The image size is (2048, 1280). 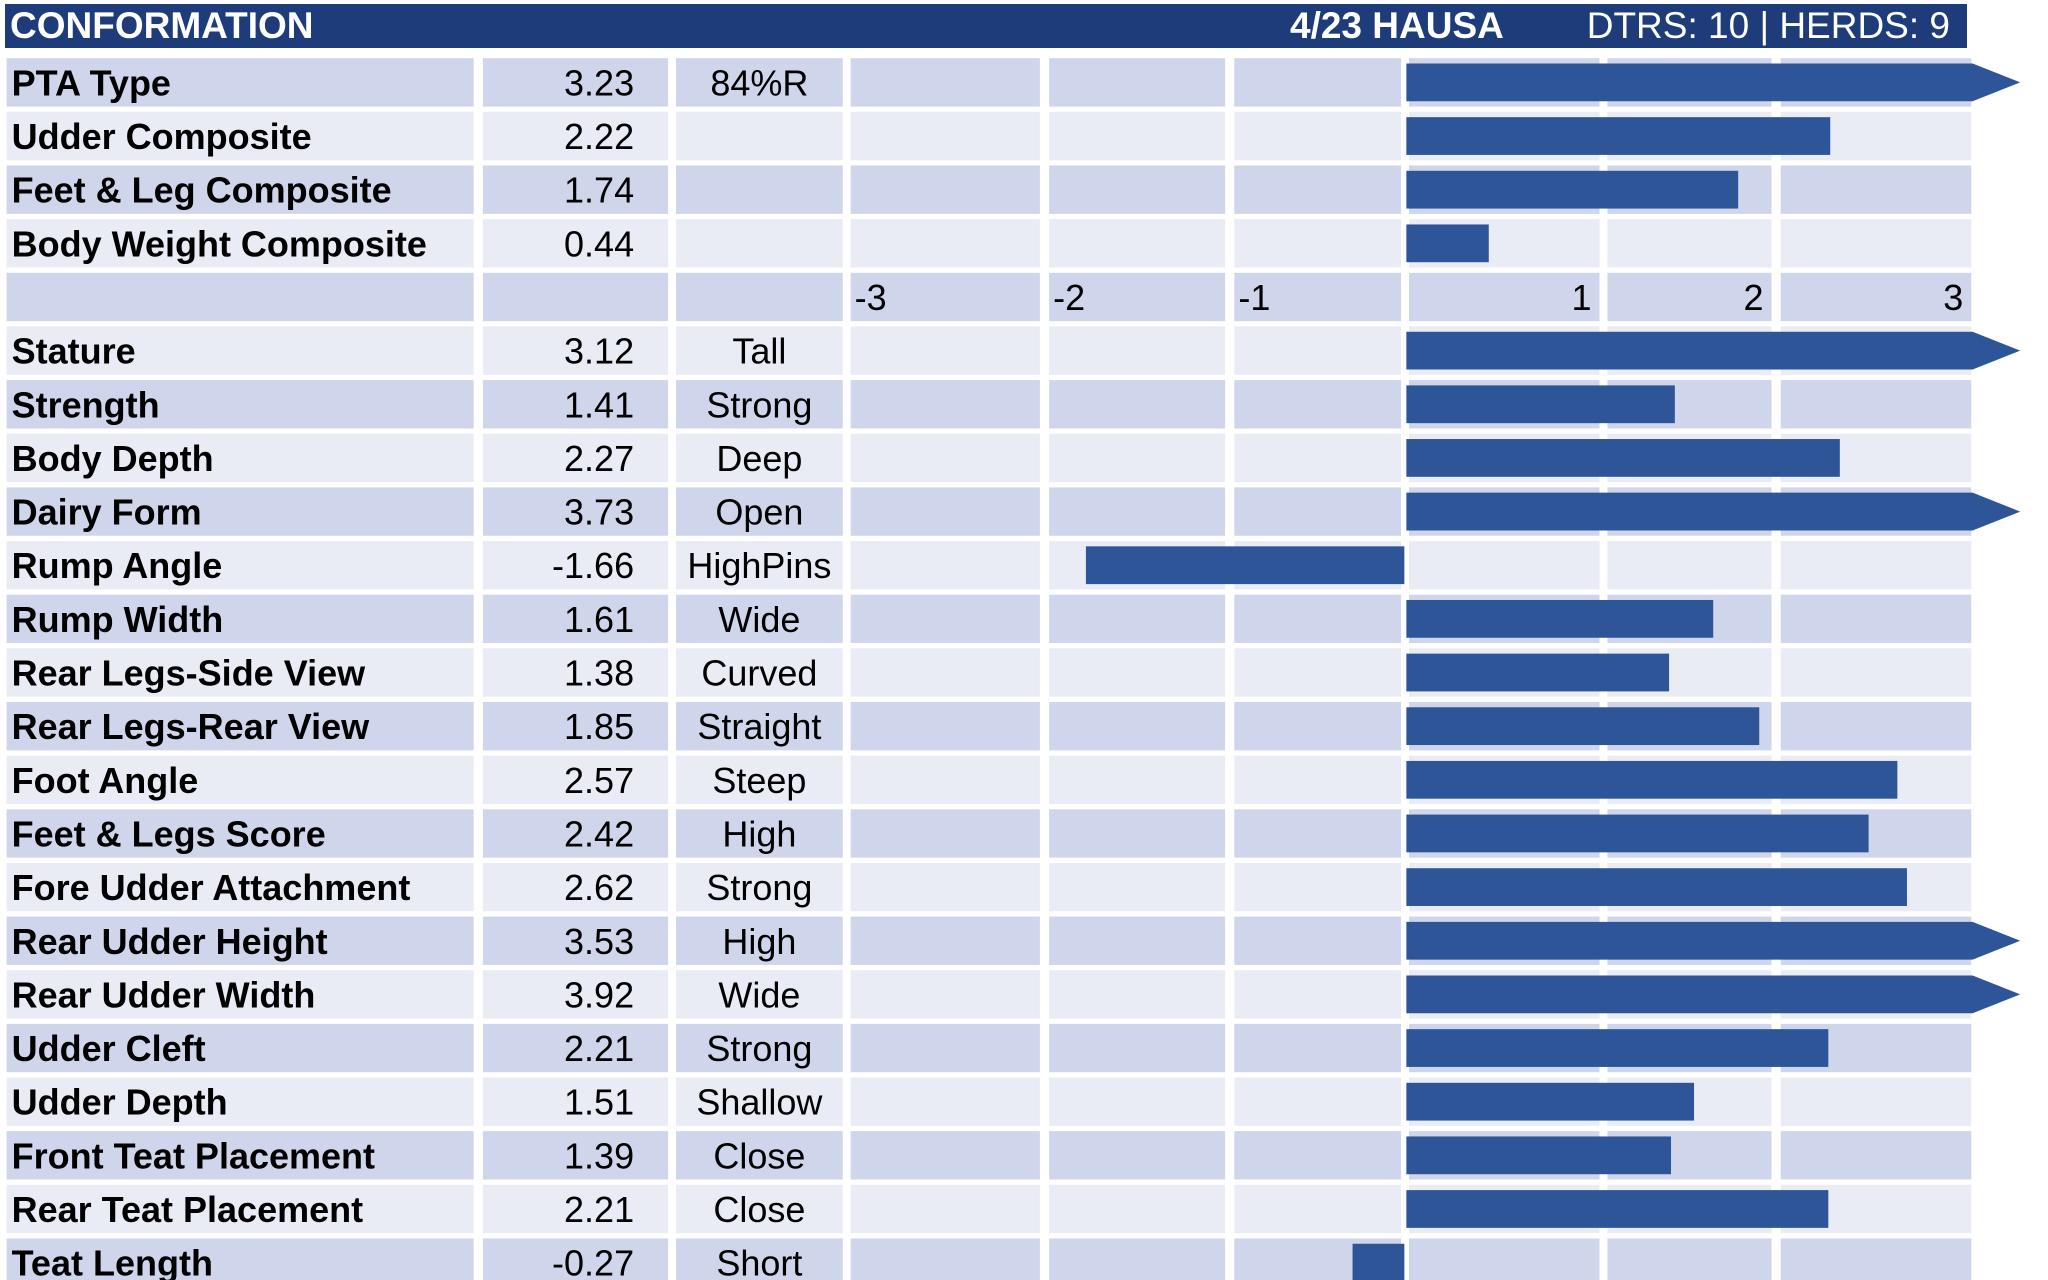 What do you see at coordinates (1768, 25) in the screenshot?
I see `header-stats: DTRS: 10 | HERDS: 9` at bounding box center [1768, 25].